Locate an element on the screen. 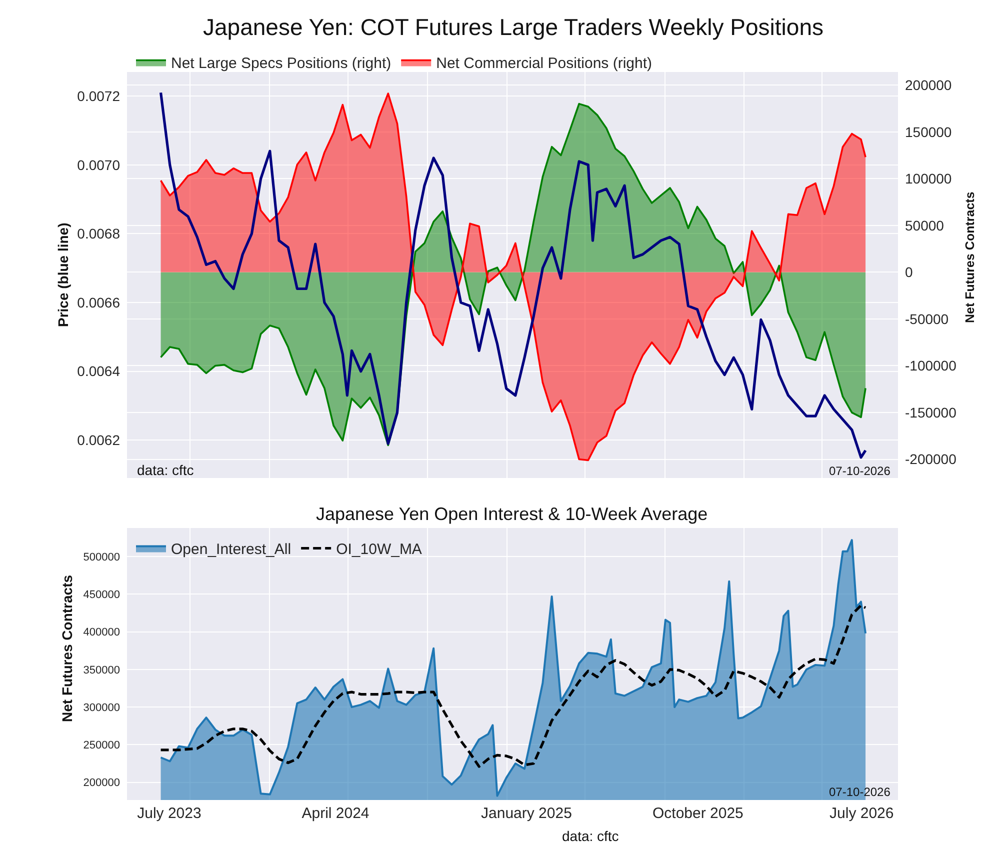 Image resolution: width=1000 pixels, height=860 pixels. y2-tick-label: -100000 is located at coordinates (931, 366).